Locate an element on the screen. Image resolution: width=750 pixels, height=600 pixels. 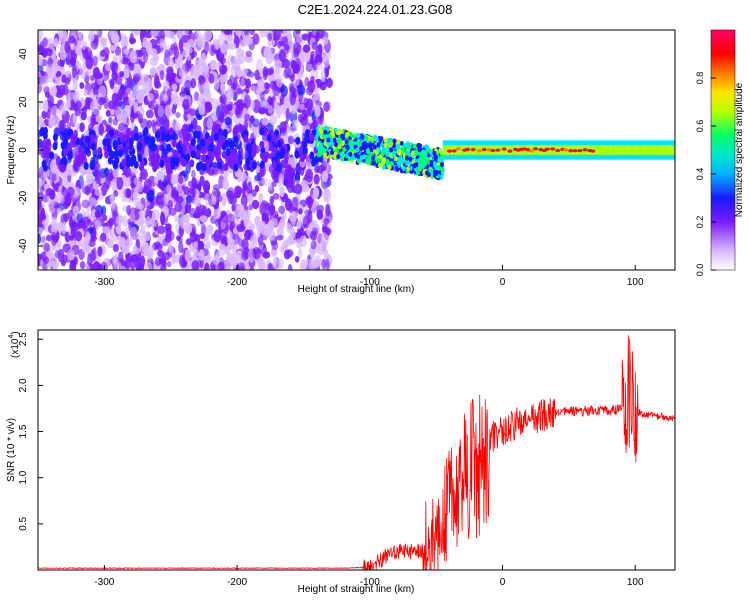
x-tick-label: -200 is located at coordinates (237, 582).